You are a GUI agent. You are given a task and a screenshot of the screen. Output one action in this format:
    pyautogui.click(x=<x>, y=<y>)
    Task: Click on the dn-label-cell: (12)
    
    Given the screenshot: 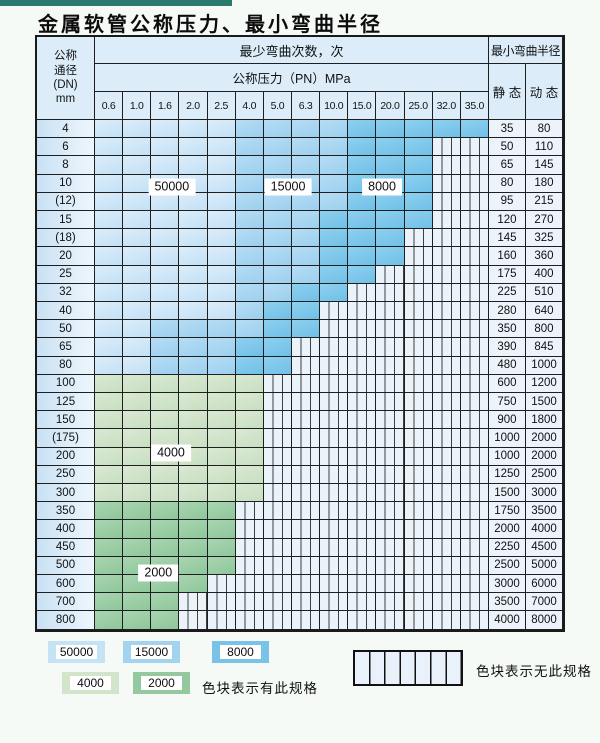 What is the action you would take?
    pyautogui.click(x=66, y=202)
    